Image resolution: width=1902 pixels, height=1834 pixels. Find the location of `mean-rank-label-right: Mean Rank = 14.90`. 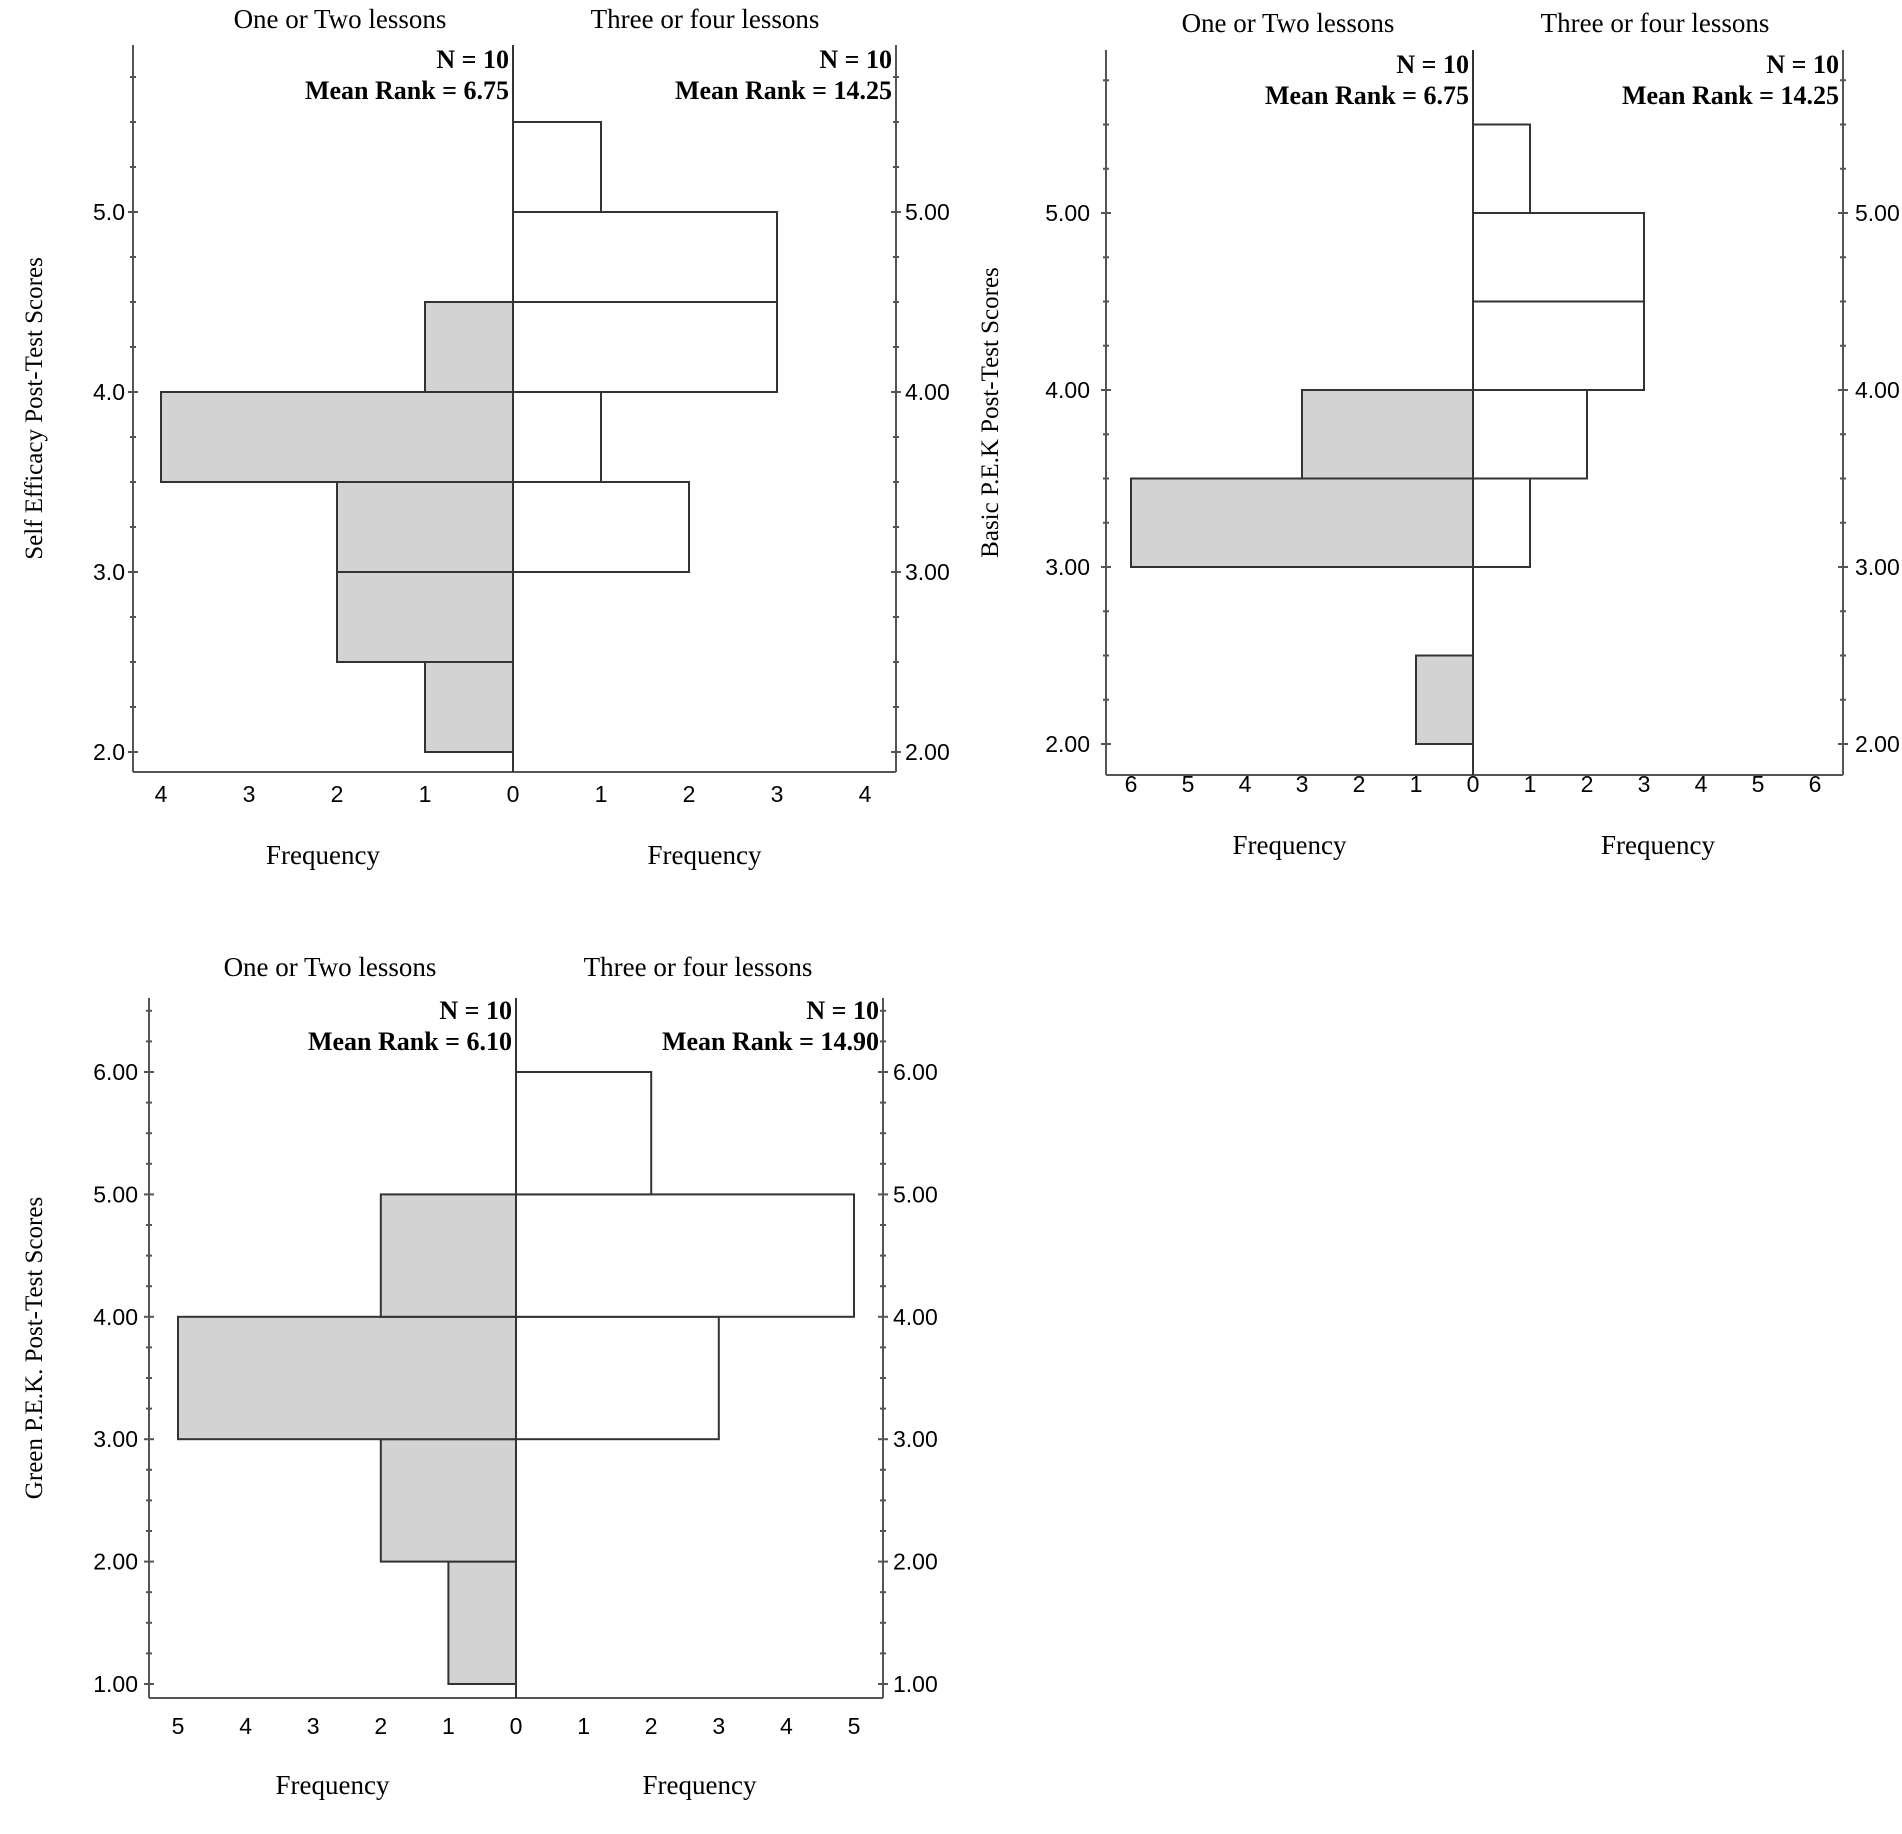

mean-rank-label-right: Mean Rank = 14.90 is located at coordinates (770, 1041).